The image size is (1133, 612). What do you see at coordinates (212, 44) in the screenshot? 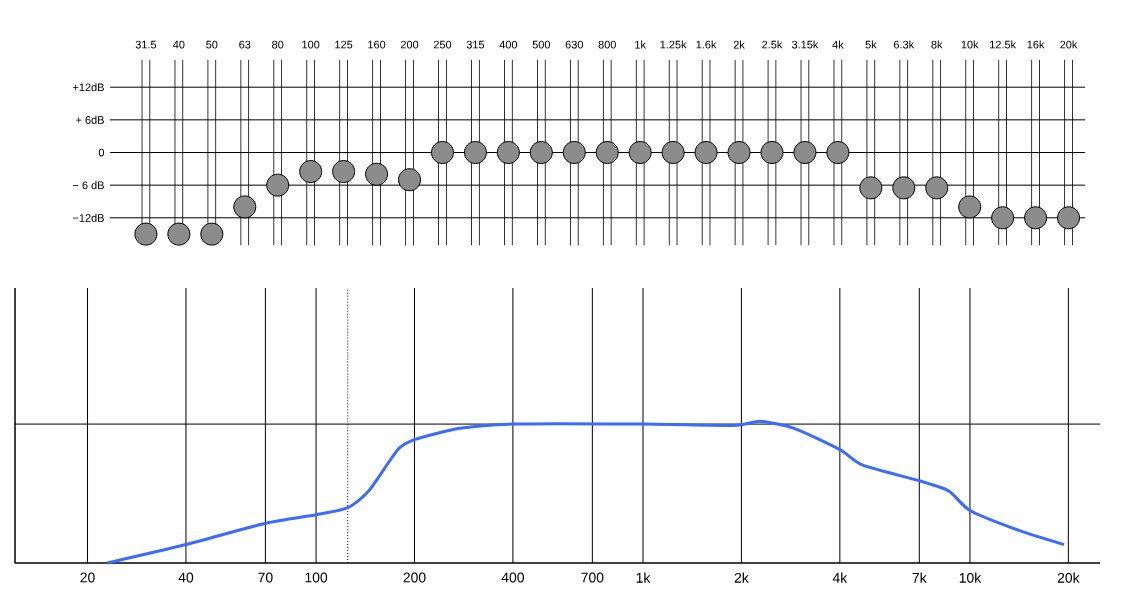
I see `x-tick-label: 50` at bounding box center [212, 44].